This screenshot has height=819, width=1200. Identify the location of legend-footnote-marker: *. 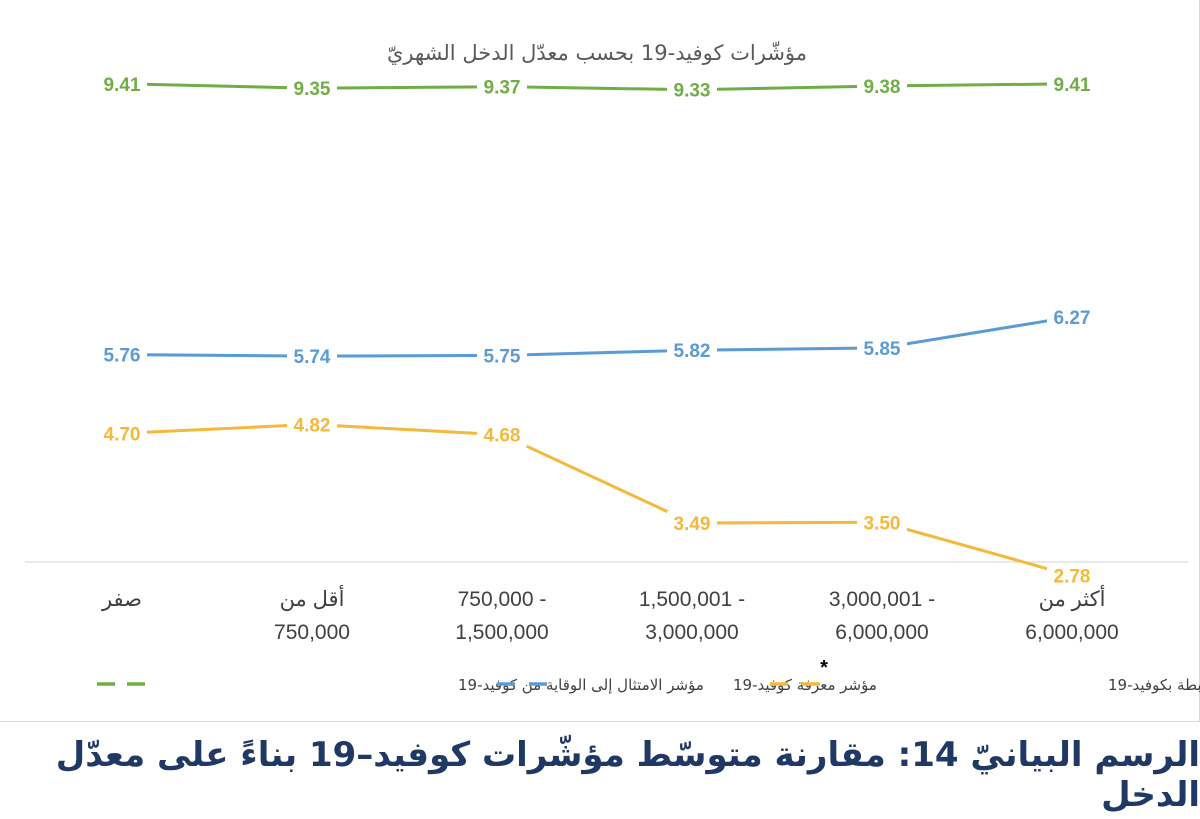
(824, 668).